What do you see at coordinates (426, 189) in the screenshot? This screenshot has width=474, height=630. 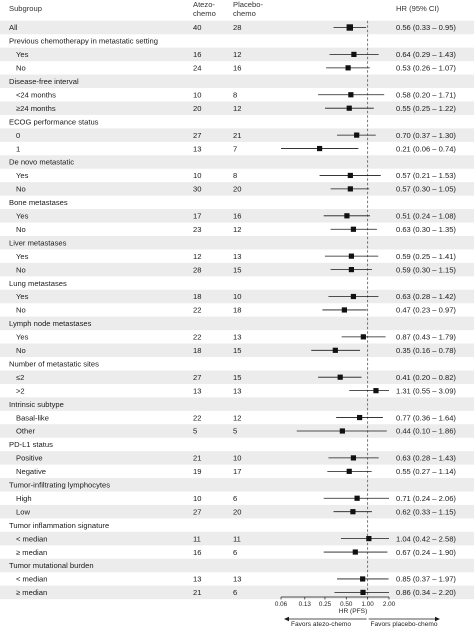 I see `hr-ci-text: 0.57 (0.30 – 1.05)` at bounding box center [426, 189].